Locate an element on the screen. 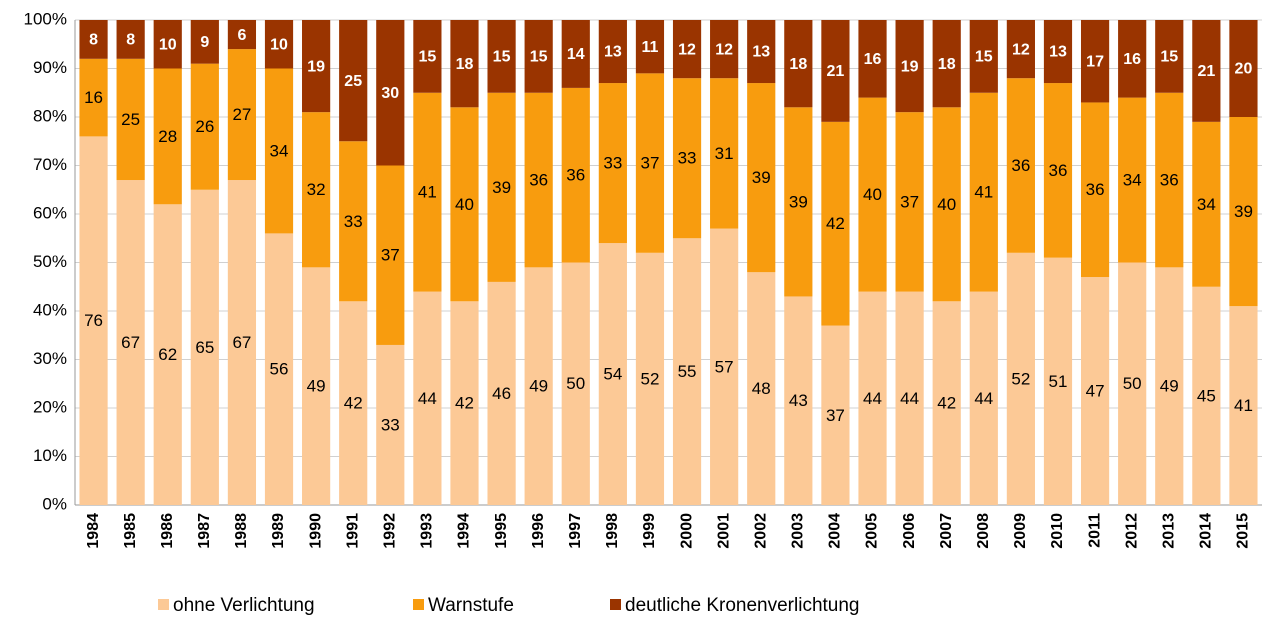  data-label: 11 is located at coordinates (649, 47).